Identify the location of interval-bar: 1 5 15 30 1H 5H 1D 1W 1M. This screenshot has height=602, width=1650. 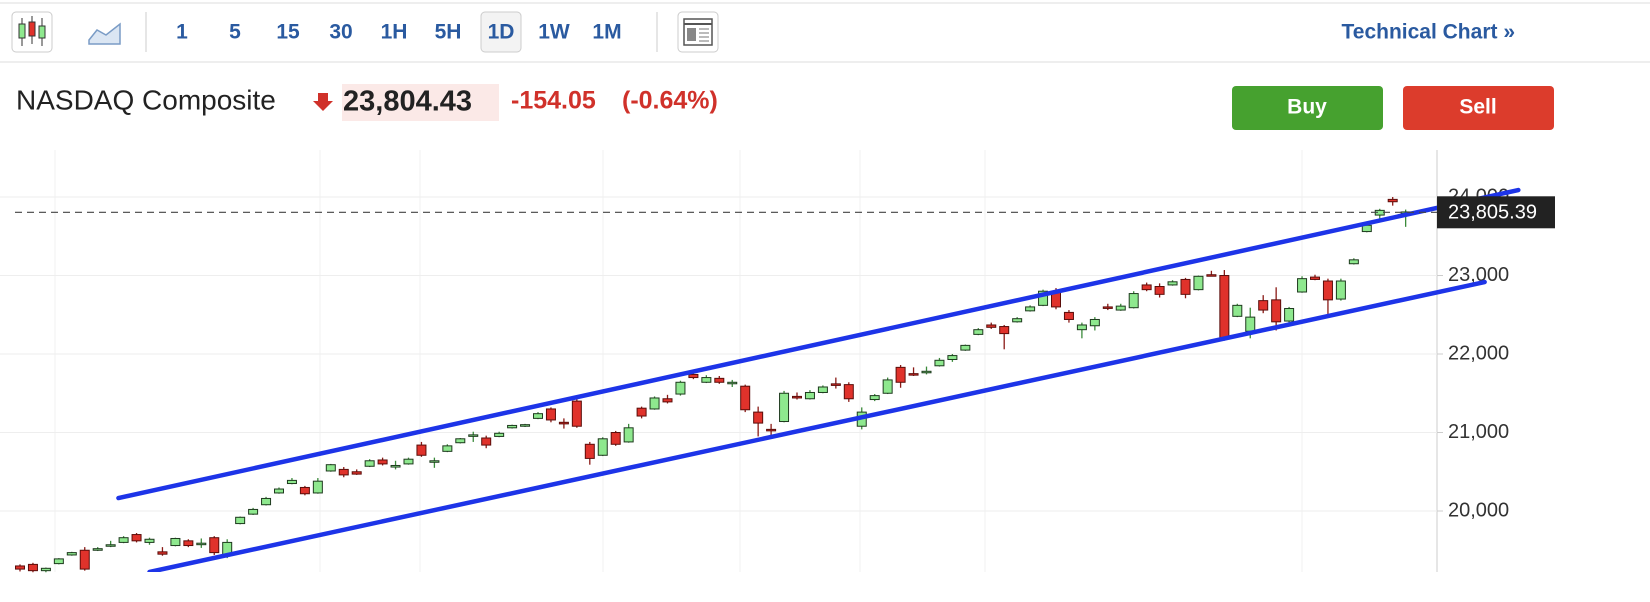
(399, 32).